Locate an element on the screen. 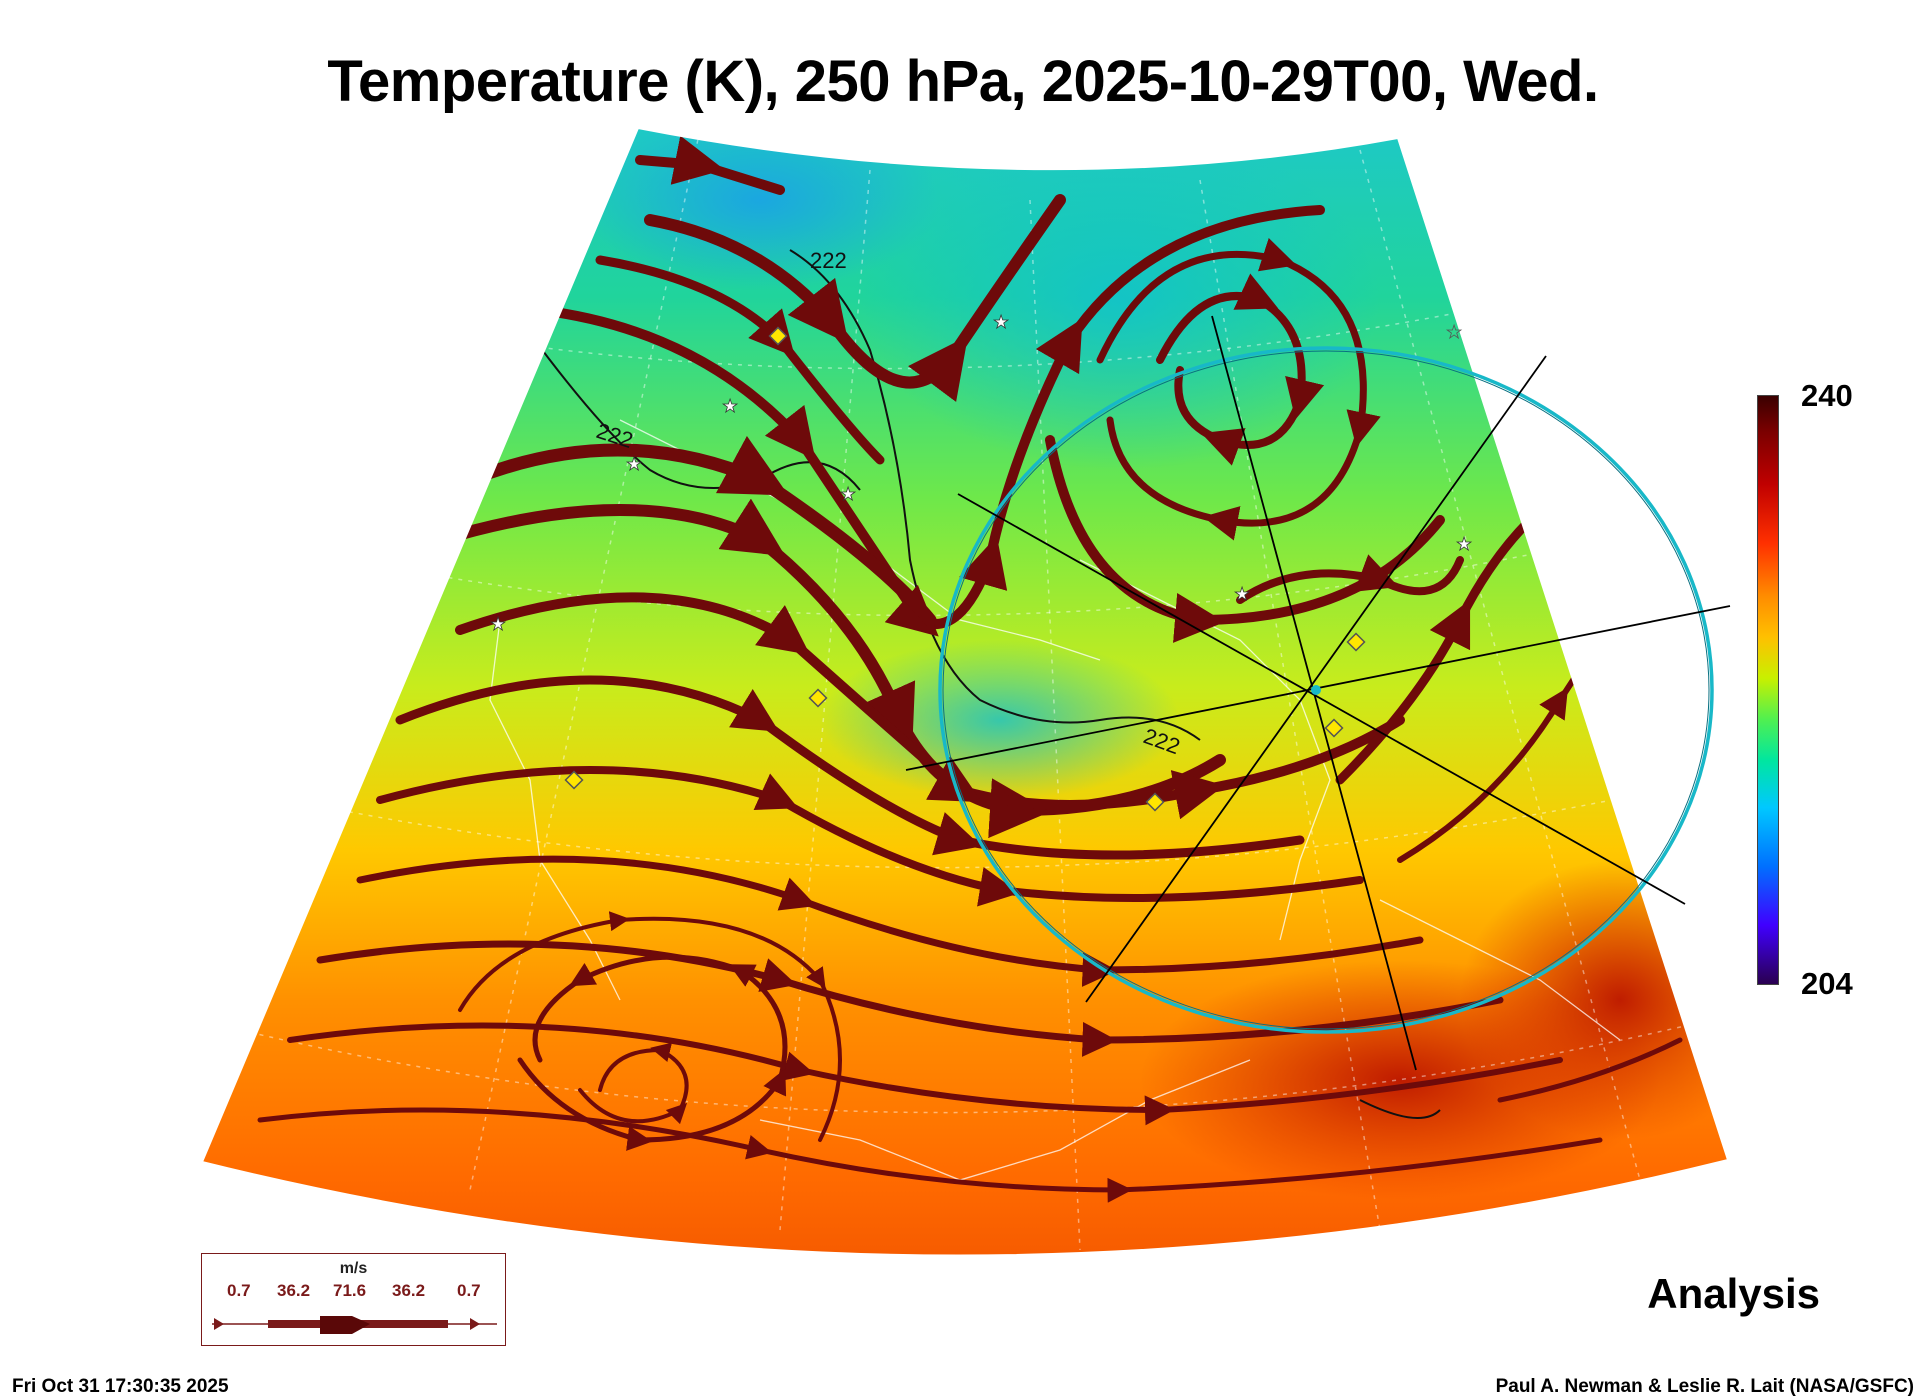  range-ring-center-icon is located at coordinates (1316, 690).